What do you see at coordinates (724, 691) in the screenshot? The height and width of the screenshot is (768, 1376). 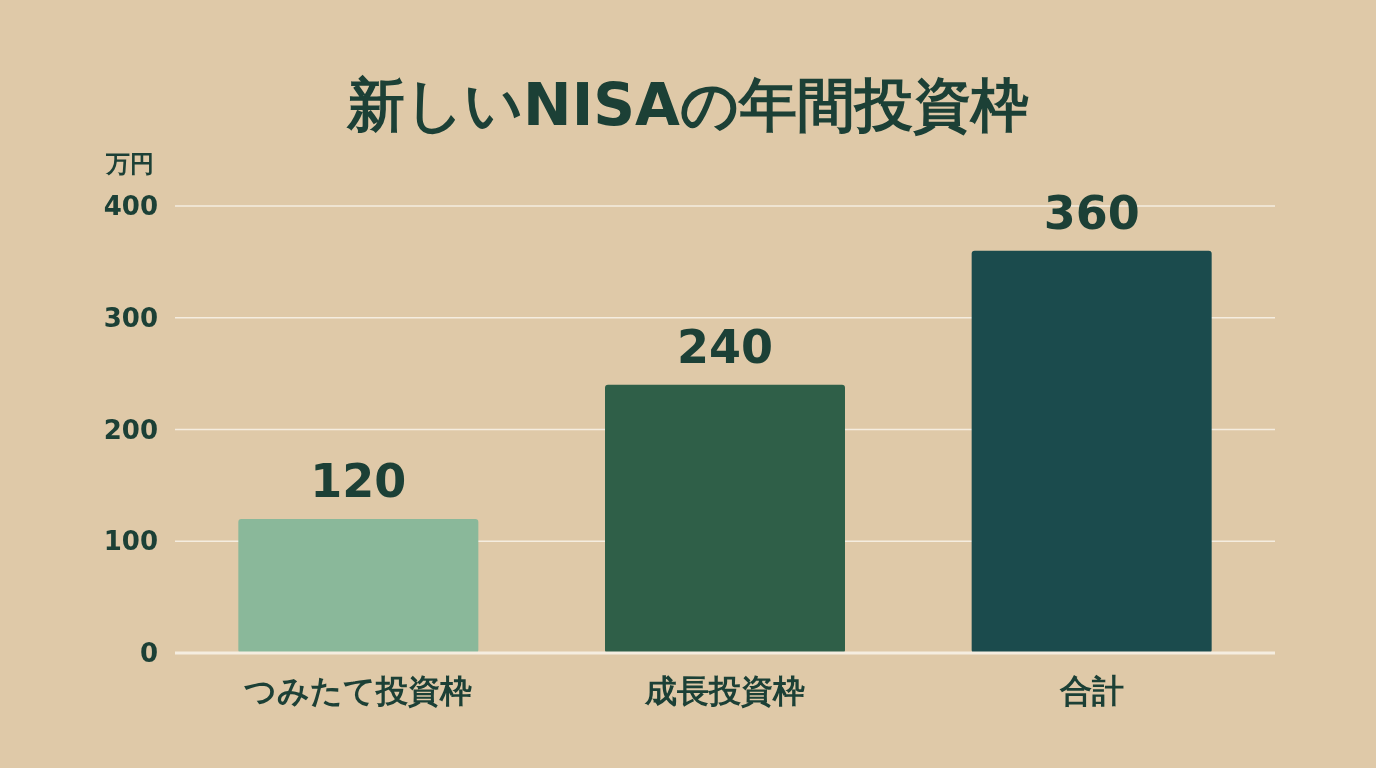 I see `x-tick-label: 成長投資枠` at bounding box center [724, 691].